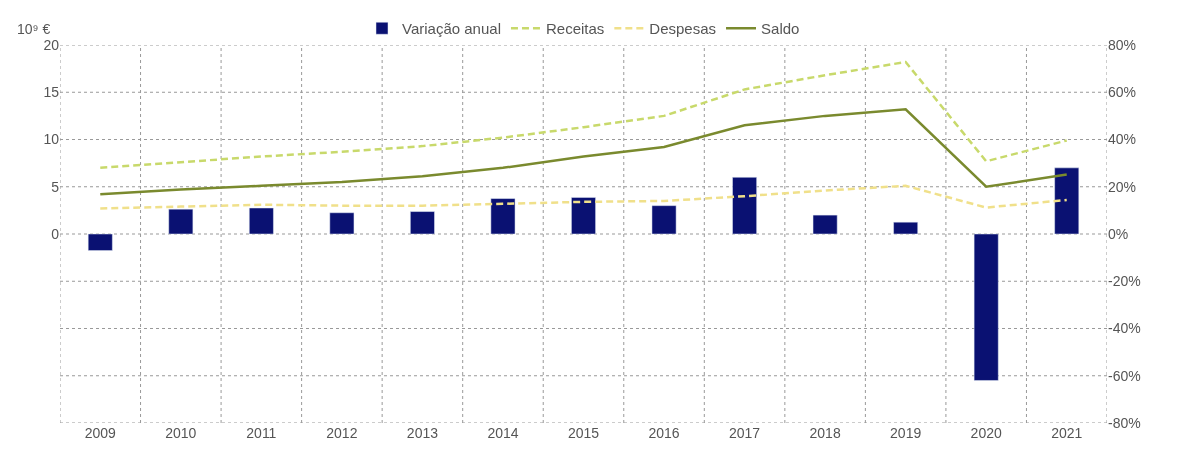 This screenshot has height=463, width=1177. I want to click on y2-tick-label: -80%, so click(1124, 422).